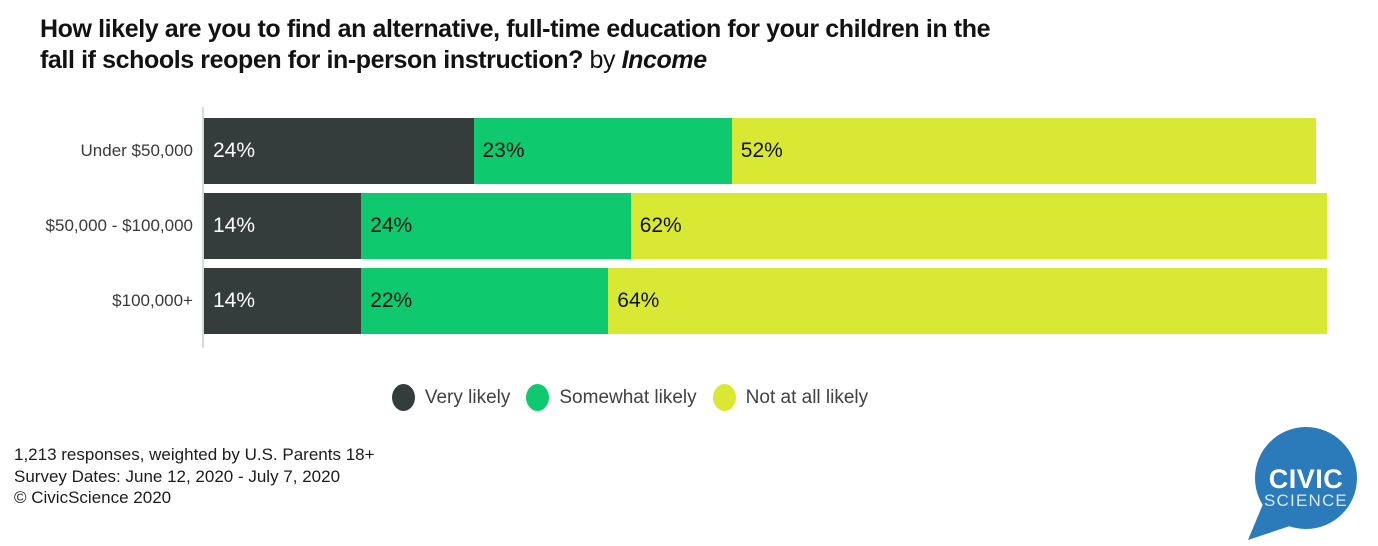 The image size is (1378, 546). What do you see at coordinates (136, 150) in the screenshot?
I see `category-label: Under $50,000` at bounding box center [136, 150].